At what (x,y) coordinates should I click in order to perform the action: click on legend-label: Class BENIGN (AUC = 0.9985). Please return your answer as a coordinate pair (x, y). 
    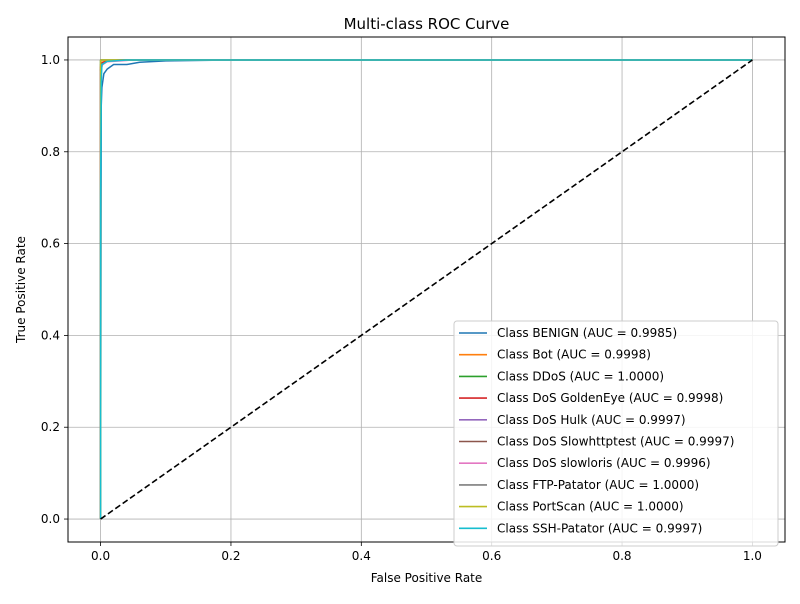
    Looking at the image, I should click on (587, 333).